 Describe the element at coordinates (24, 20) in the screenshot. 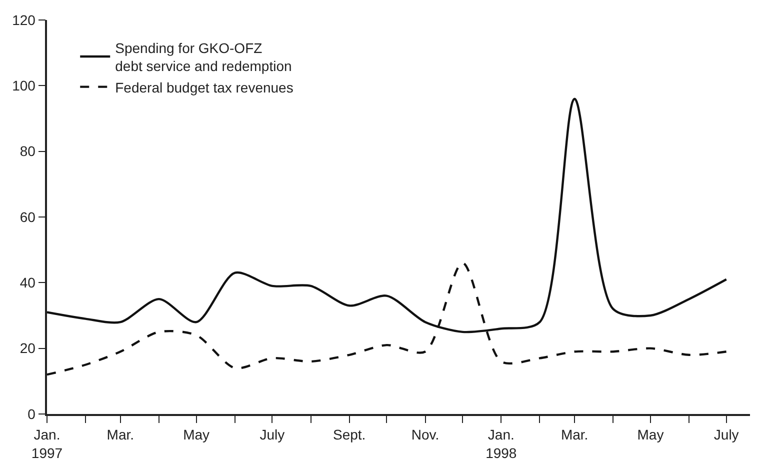

I see `y-tick-label: 120` at that location.